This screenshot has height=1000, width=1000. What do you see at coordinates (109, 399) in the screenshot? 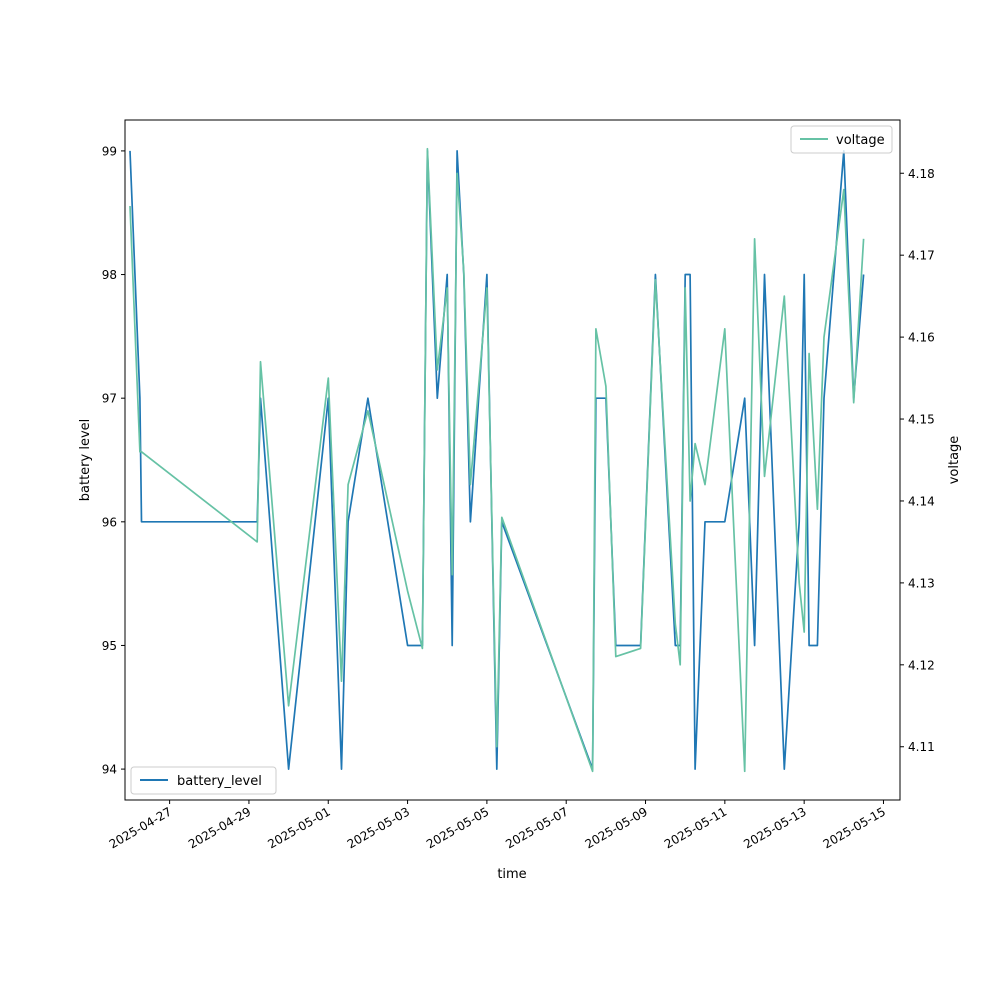
I see `y-left-tick-label: 97` at bounding box center [109, 399].